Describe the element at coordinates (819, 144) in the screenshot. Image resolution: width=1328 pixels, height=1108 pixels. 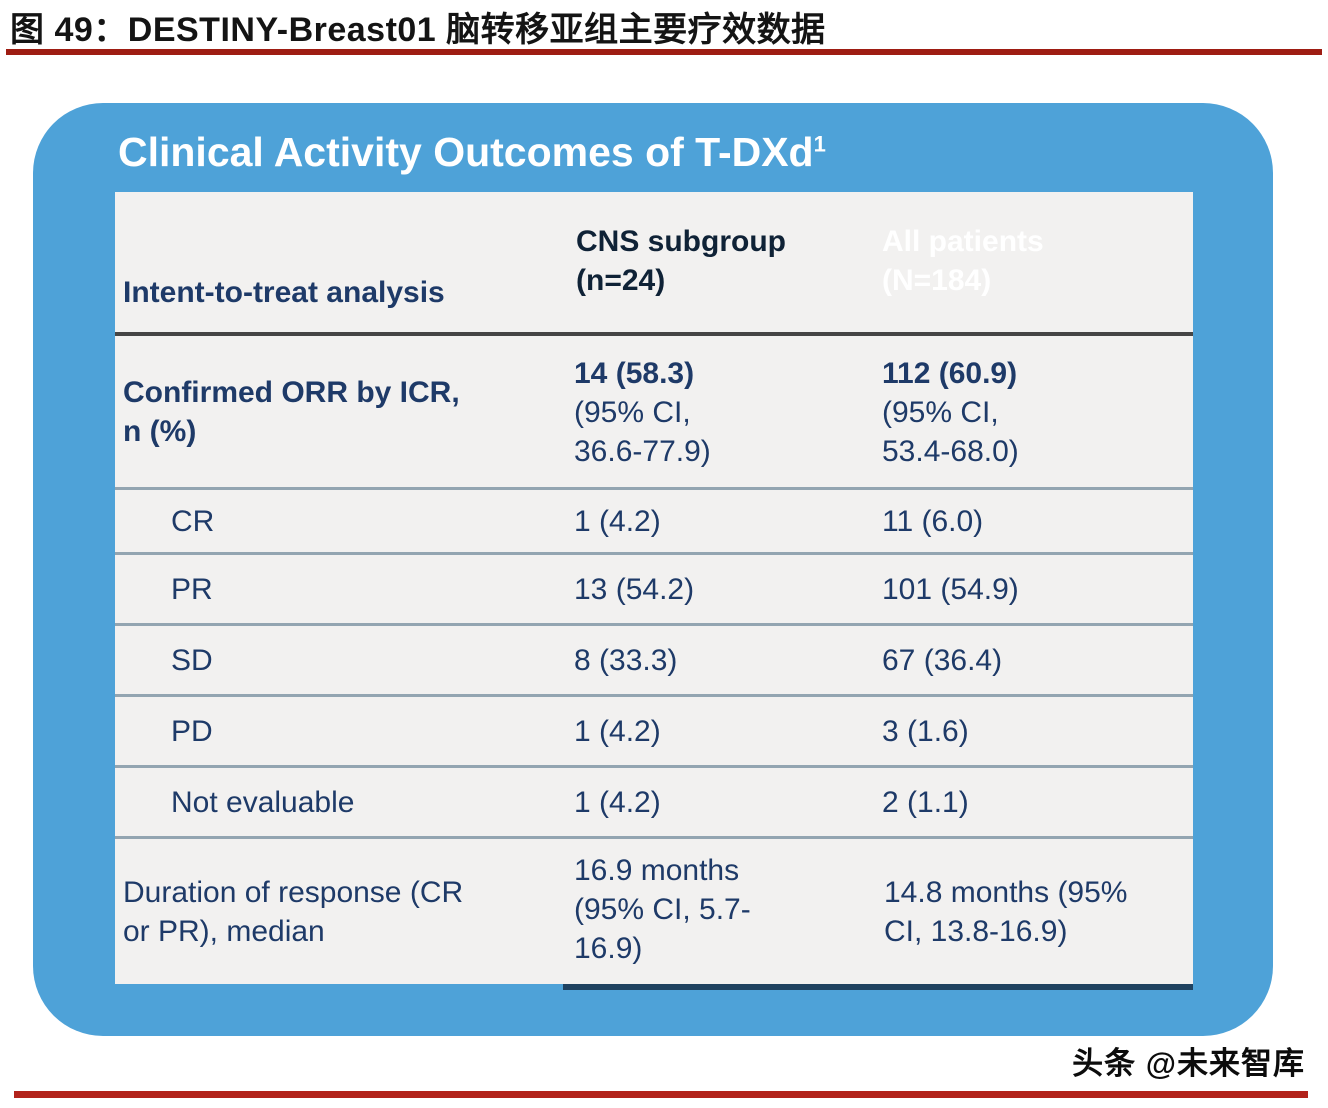
I see `card-title-footnote-marker: 1` at that location.